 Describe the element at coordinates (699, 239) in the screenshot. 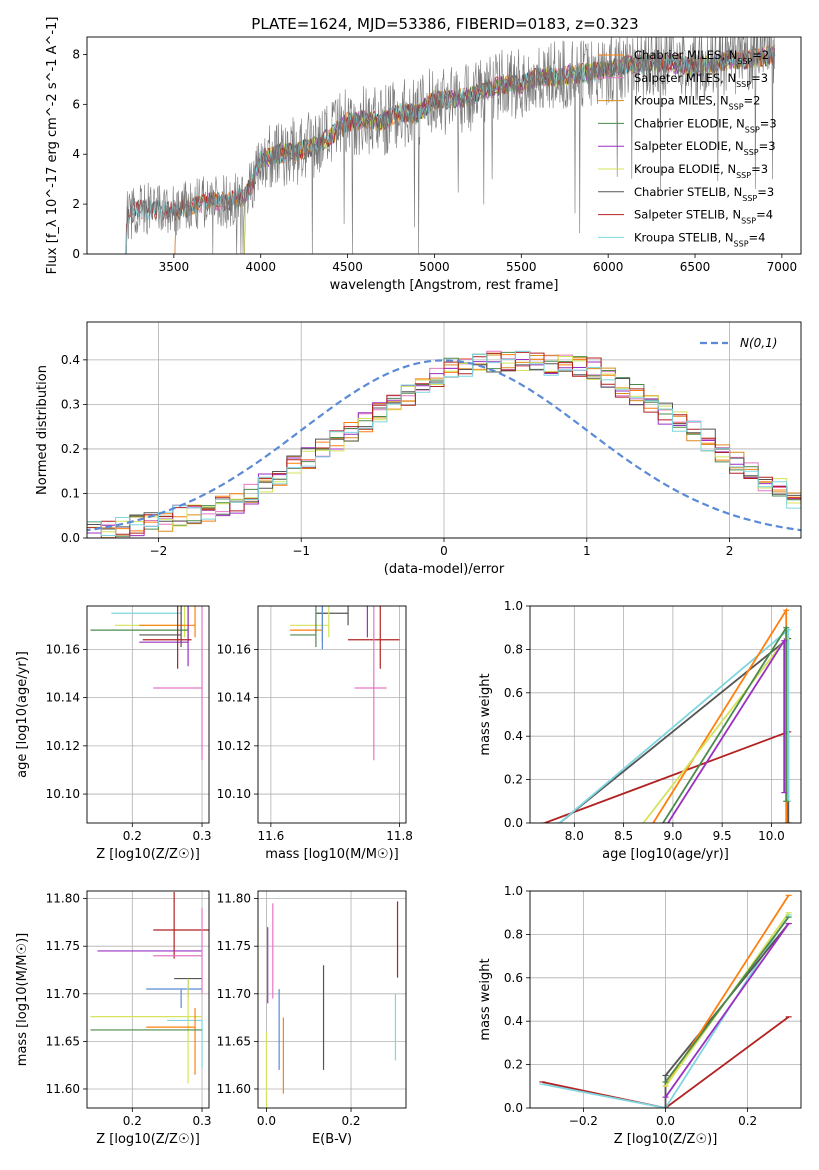

I see `legend-entry: Kroupa STELIB, NSSP=4` at that location.